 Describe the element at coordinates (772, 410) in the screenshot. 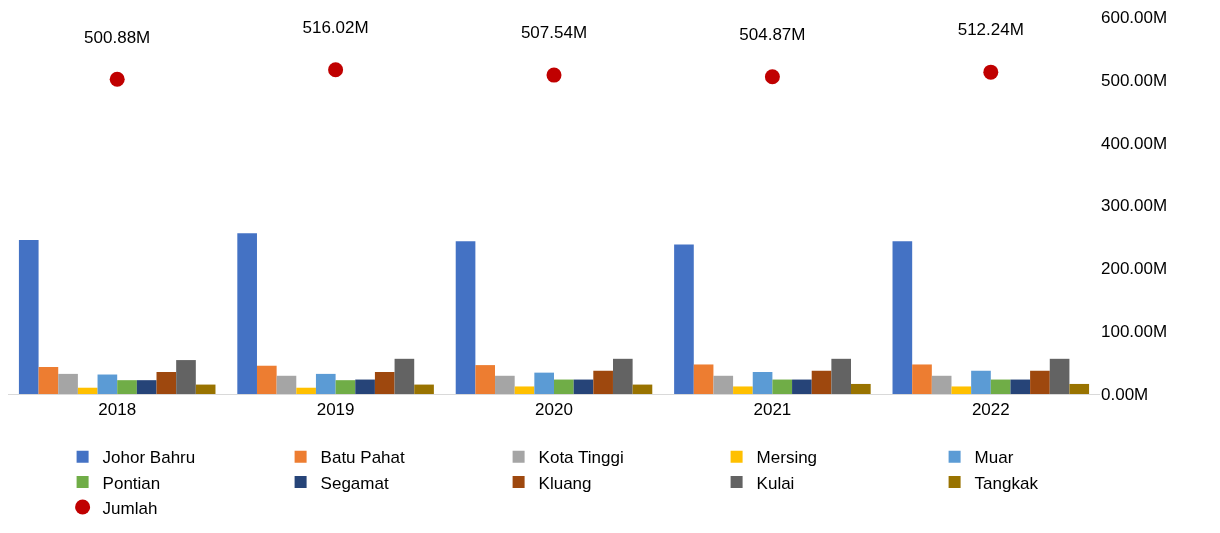

I see `x-tick-label: 2021` at that location.